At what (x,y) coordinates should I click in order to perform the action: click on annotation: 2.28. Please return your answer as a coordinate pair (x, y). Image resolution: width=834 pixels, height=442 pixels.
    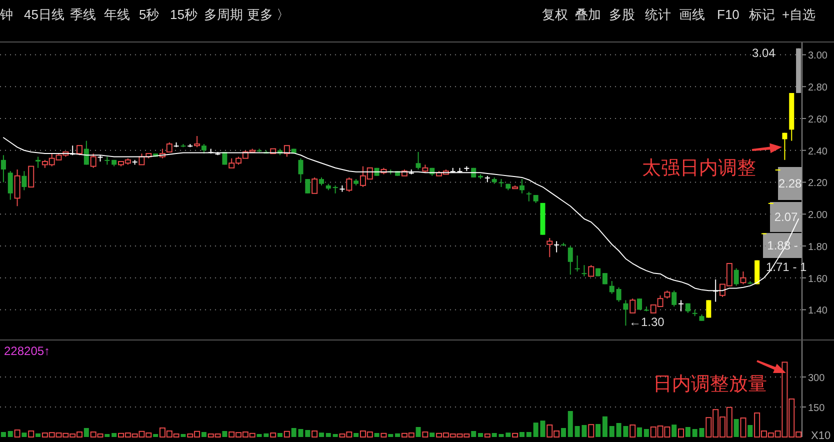
    Looking at the image, I should click on (790, 183).